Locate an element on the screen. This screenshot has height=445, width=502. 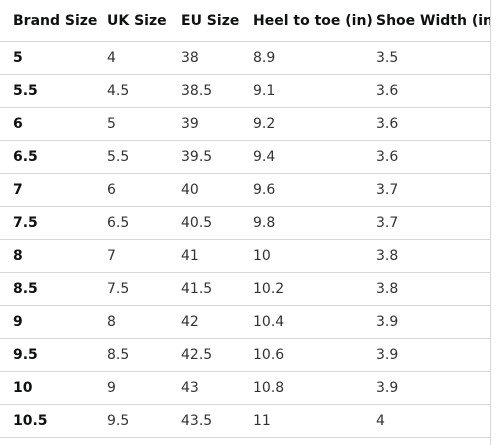
heel-to-toe-cell: 9.6 is located at coordinates (301, 190).